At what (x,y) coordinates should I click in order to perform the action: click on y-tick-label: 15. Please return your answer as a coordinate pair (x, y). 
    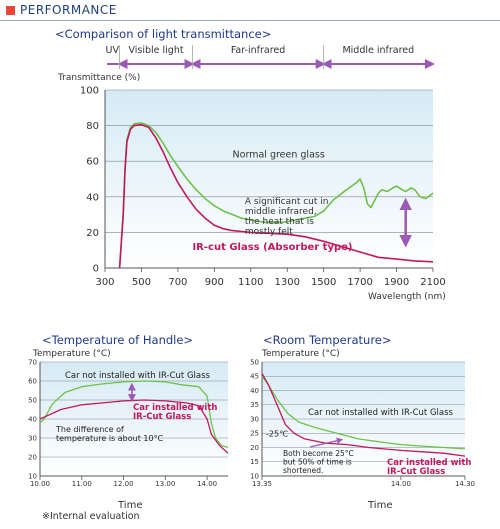
    Looking at the image, I should click on (254, 462).